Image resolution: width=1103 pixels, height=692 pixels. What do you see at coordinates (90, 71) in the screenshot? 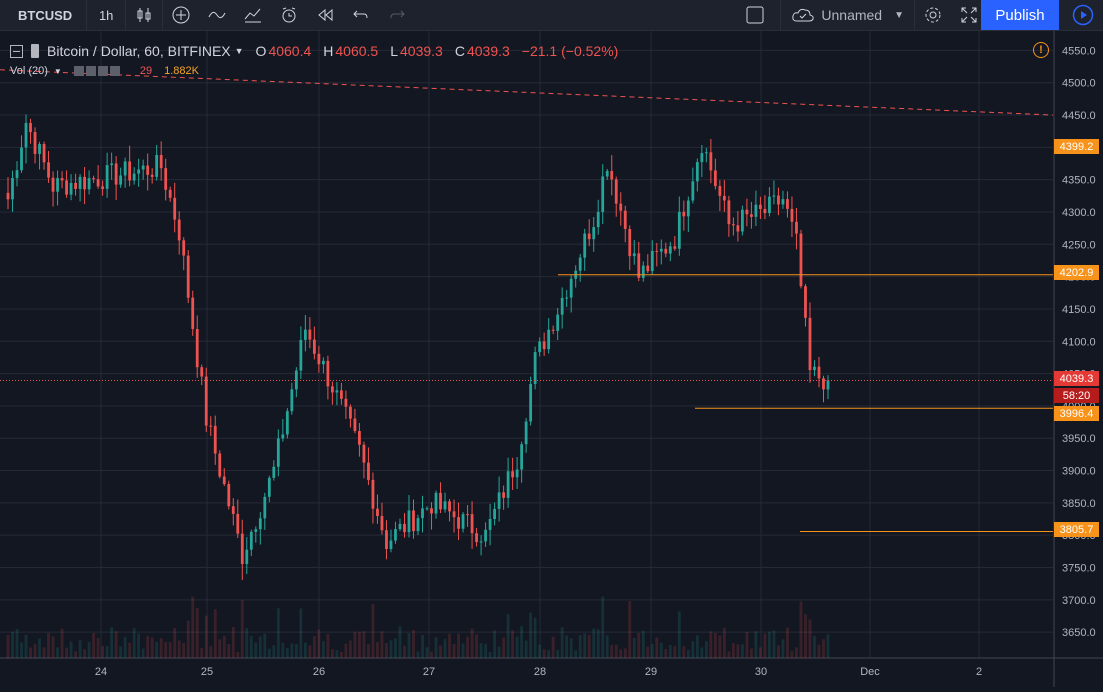
I see `settings-icon` at bounding box center [90, 71].